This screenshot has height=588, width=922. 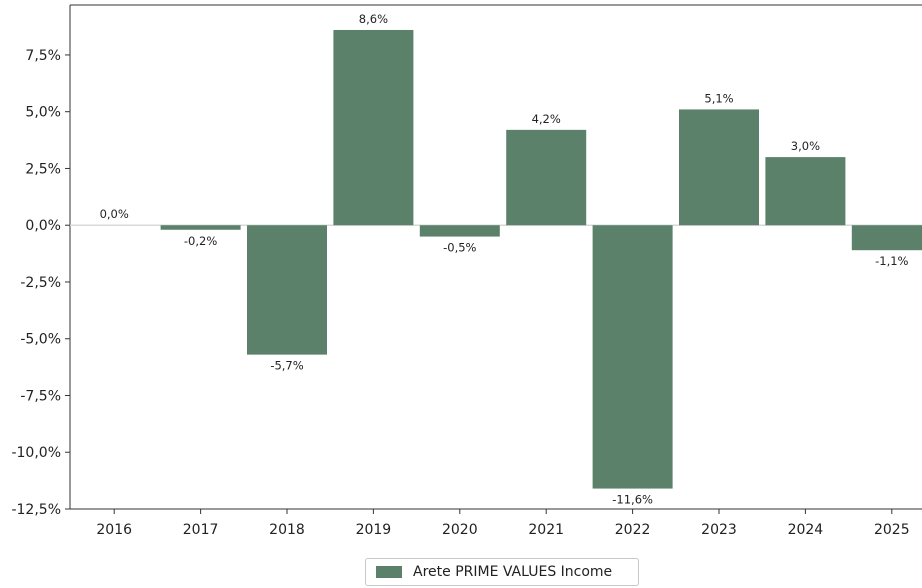 I want to click on legend: Arete PRIME VALUES Income, so click(x=502, y=572).